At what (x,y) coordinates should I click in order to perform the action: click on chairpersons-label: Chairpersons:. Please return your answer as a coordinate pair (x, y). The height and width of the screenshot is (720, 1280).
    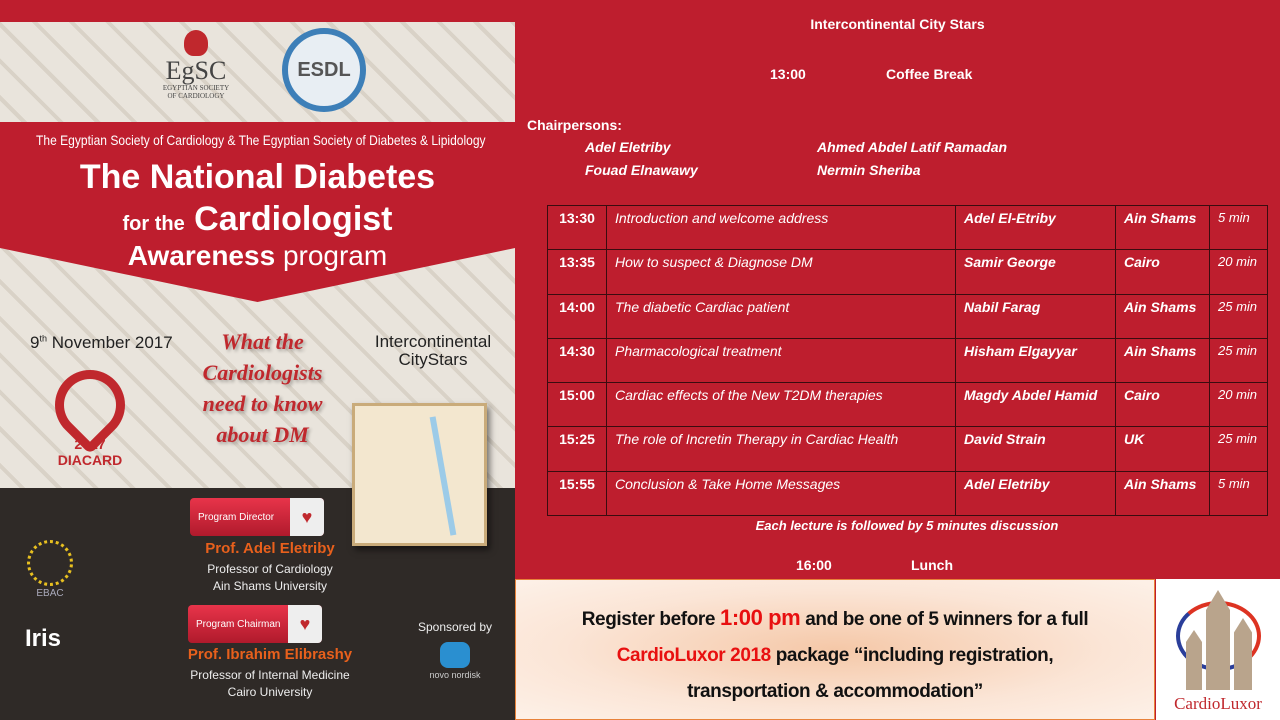
    Looking at the image, I should click on (574, 125).